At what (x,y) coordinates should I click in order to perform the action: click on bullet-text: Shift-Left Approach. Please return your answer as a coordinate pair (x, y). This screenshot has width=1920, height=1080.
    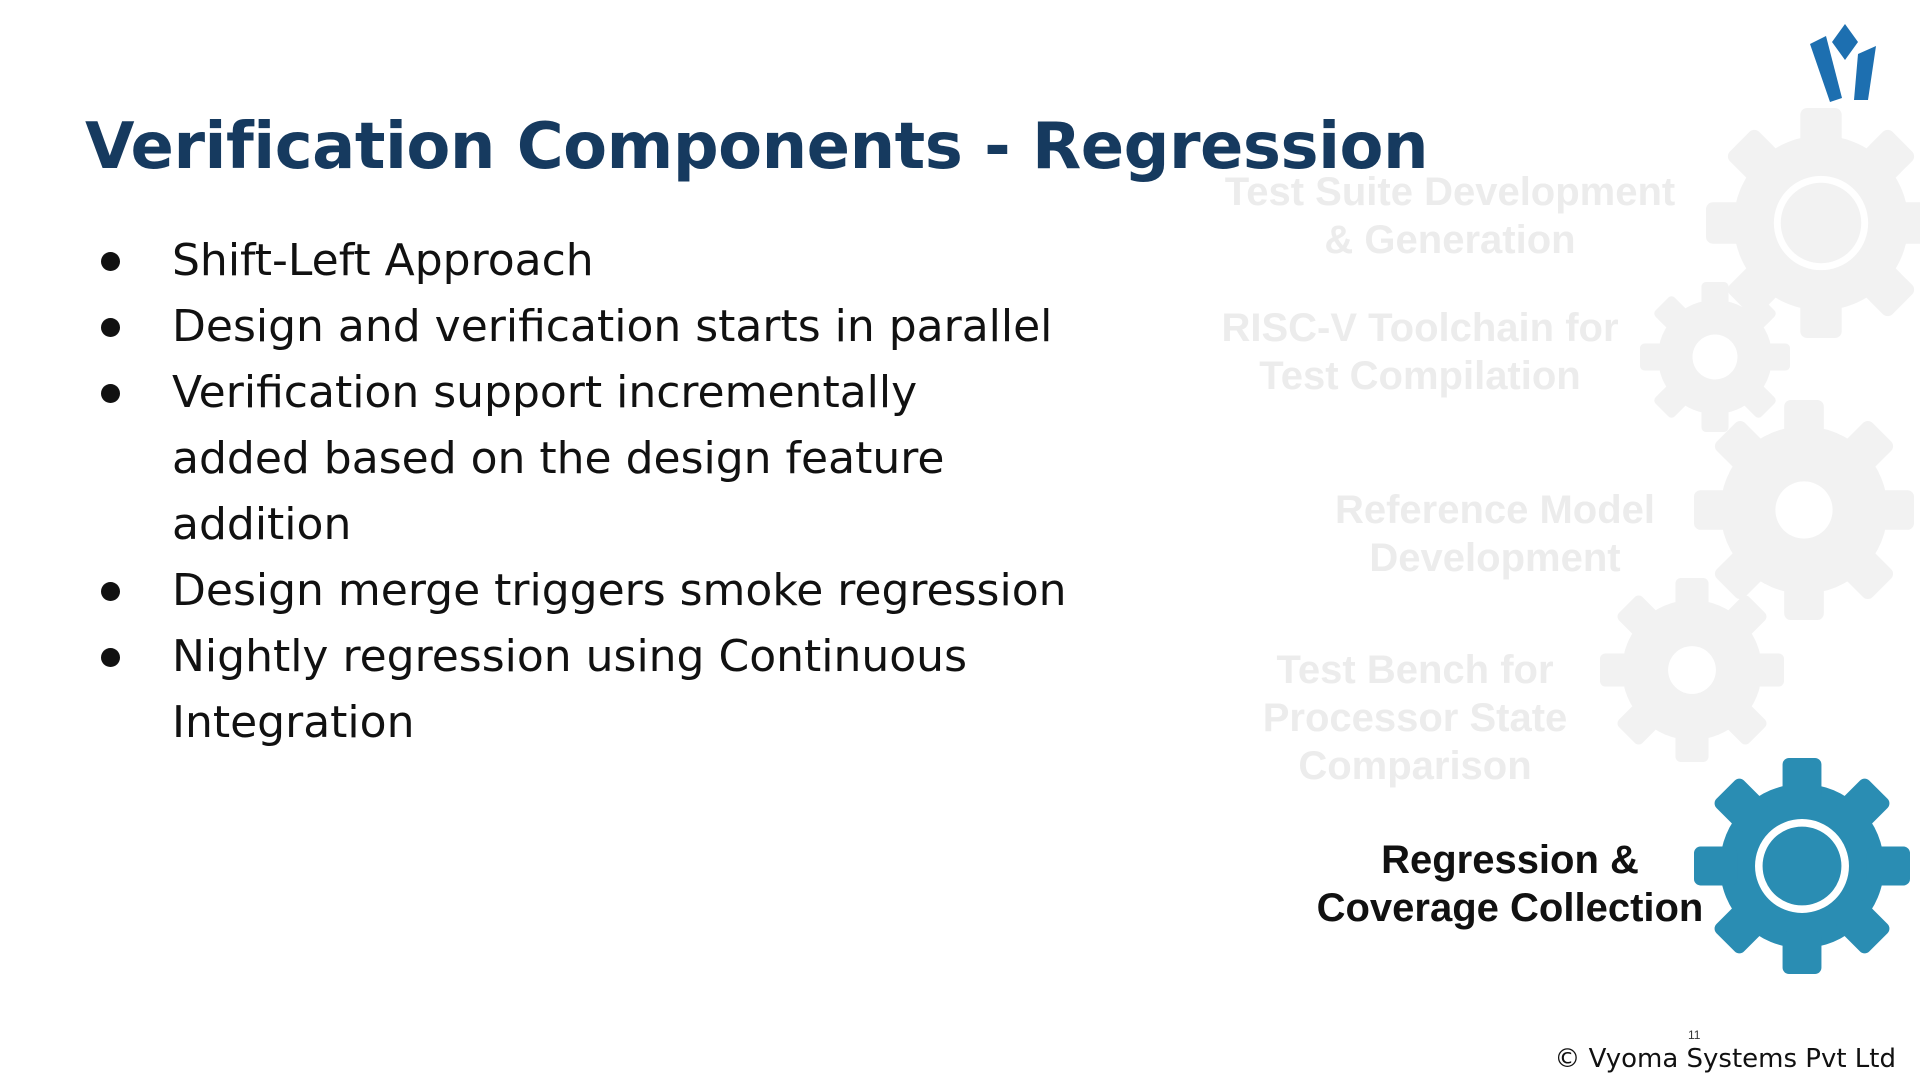
    Looking at the image, I should click on (383, 260).